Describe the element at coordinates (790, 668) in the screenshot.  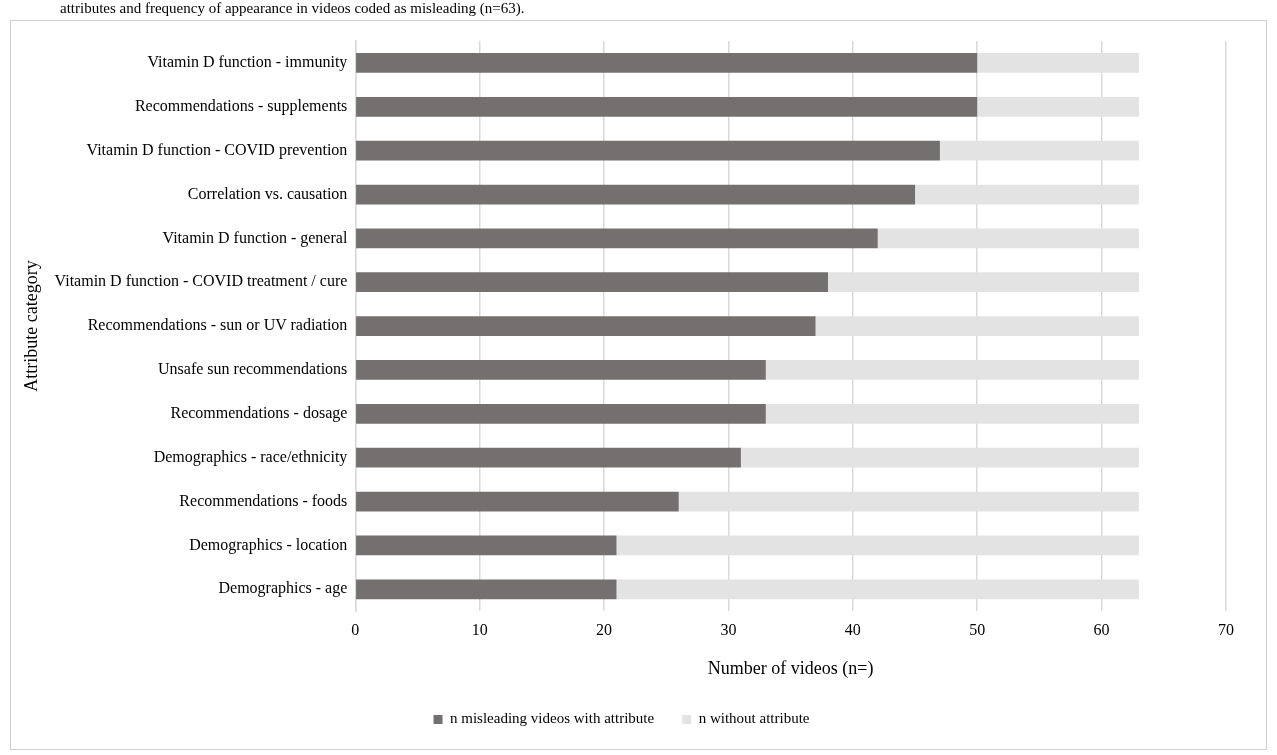
I see `x-axis-title: Number of videos (n=)` at that location.